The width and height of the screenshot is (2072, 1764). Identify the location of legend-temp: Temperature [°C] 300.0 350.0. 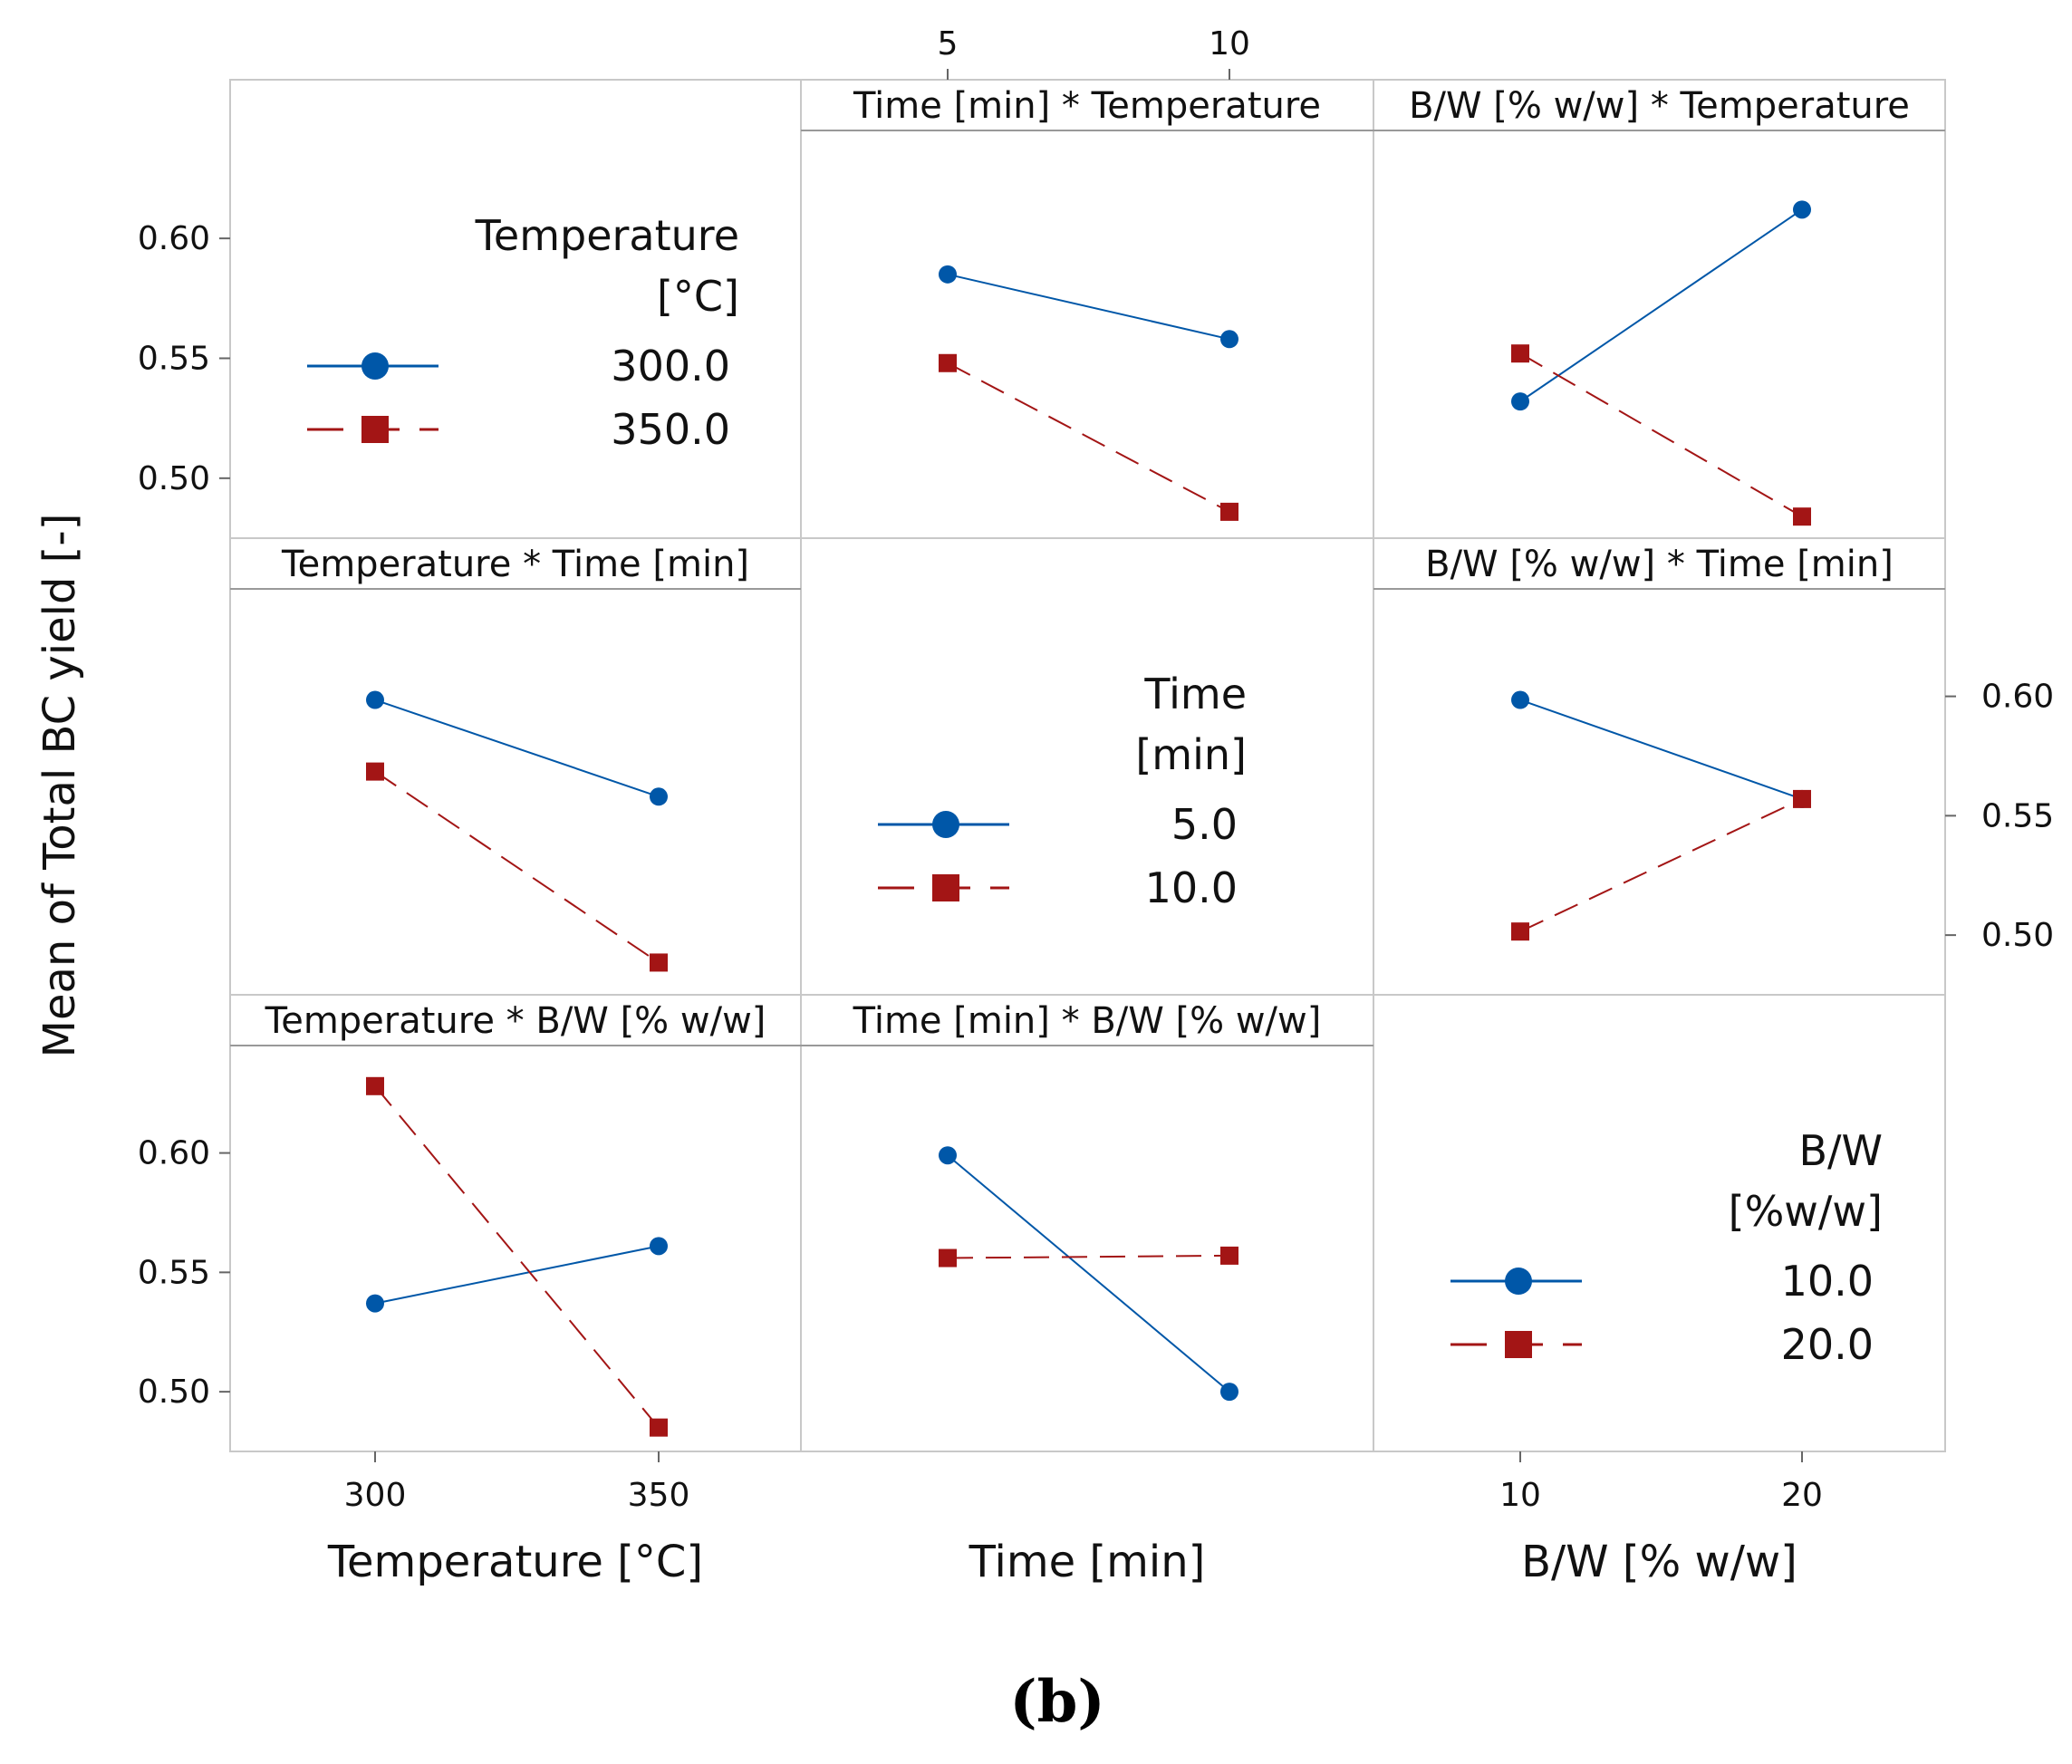
(523, 332).